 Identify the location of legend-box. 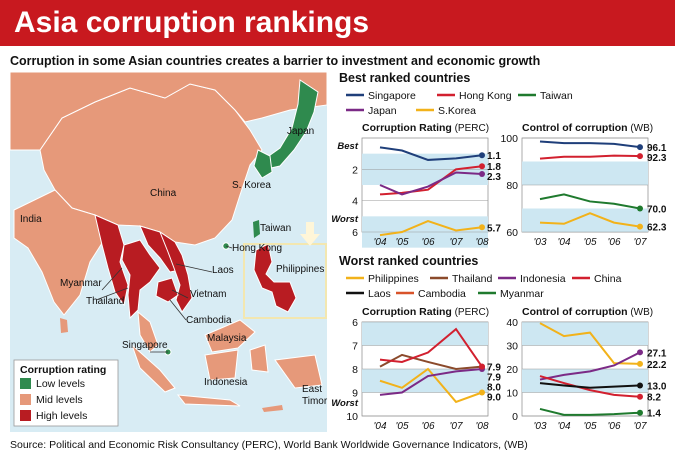
(66, 393).